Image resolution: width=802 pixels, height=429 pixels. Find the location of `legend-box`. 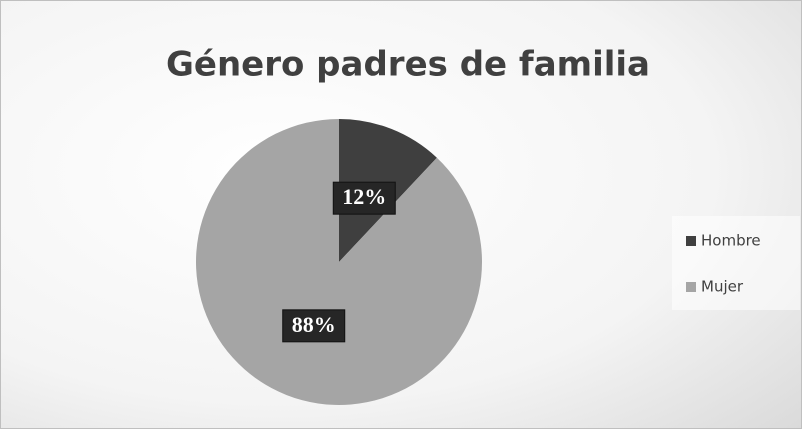

legend-box is located at coordinates (736, 263).